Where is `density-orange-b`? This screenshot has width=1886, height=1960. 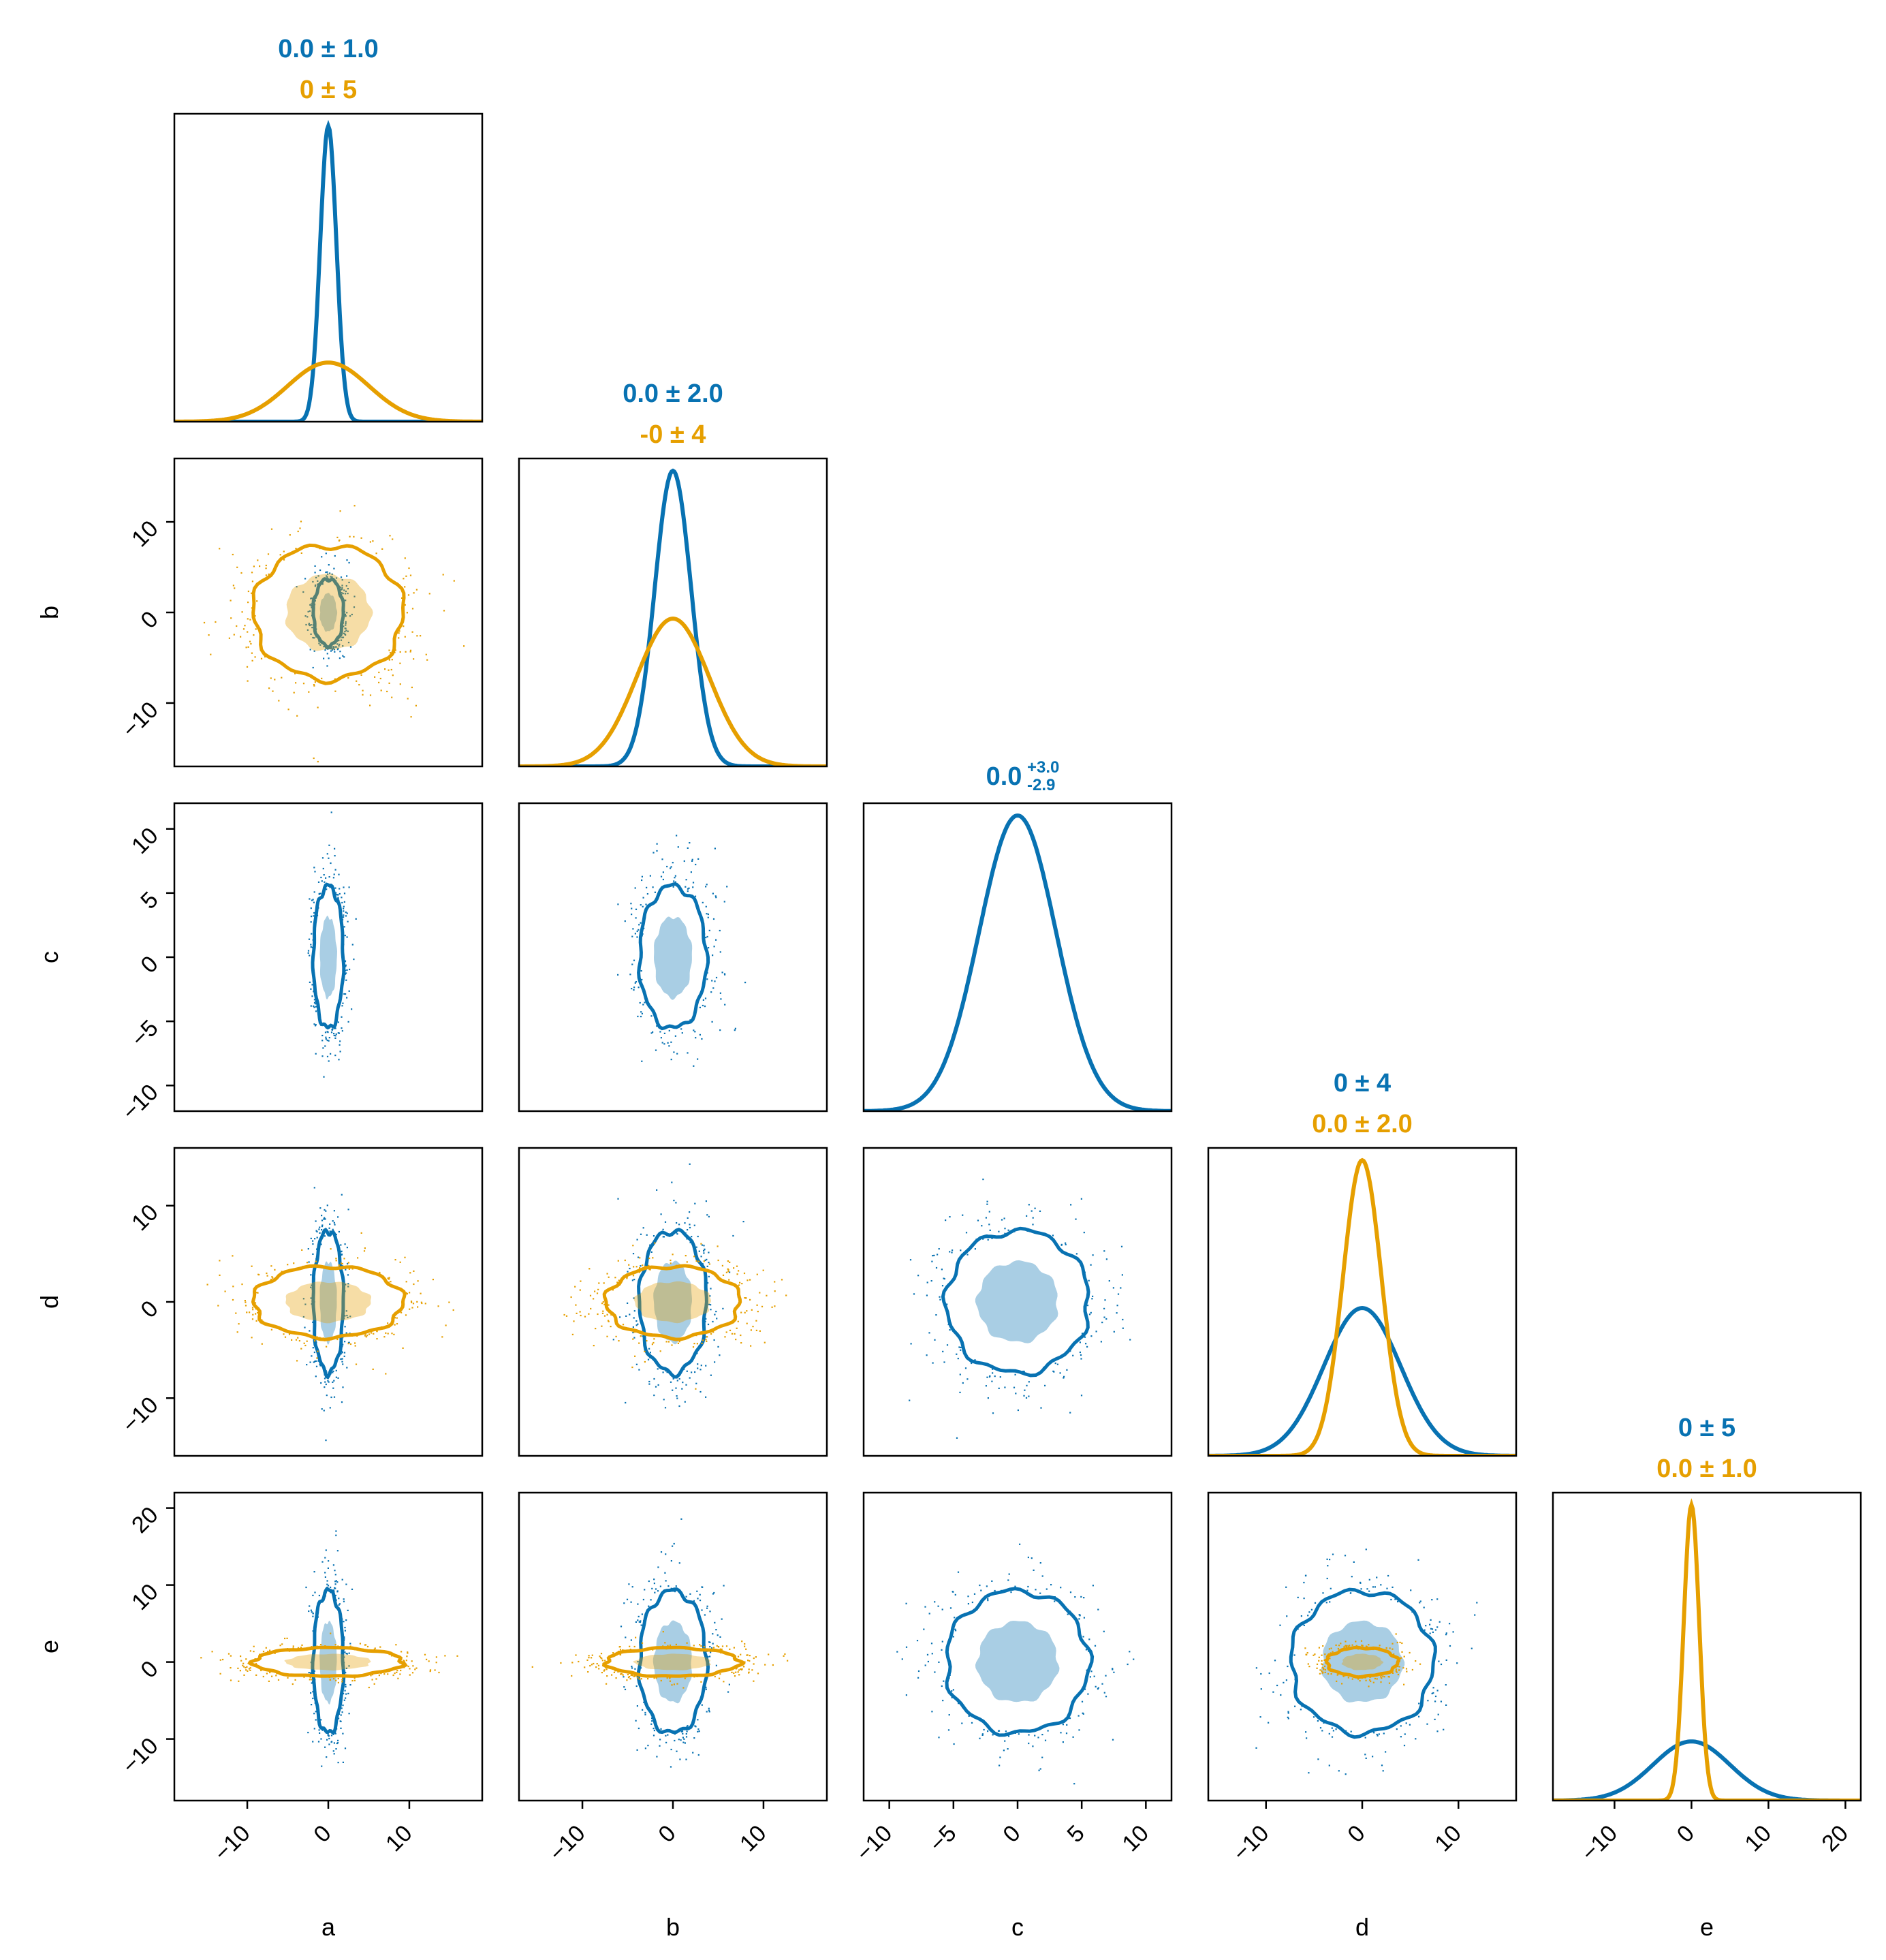 density-orange-b is located at coordinates (673, 691).